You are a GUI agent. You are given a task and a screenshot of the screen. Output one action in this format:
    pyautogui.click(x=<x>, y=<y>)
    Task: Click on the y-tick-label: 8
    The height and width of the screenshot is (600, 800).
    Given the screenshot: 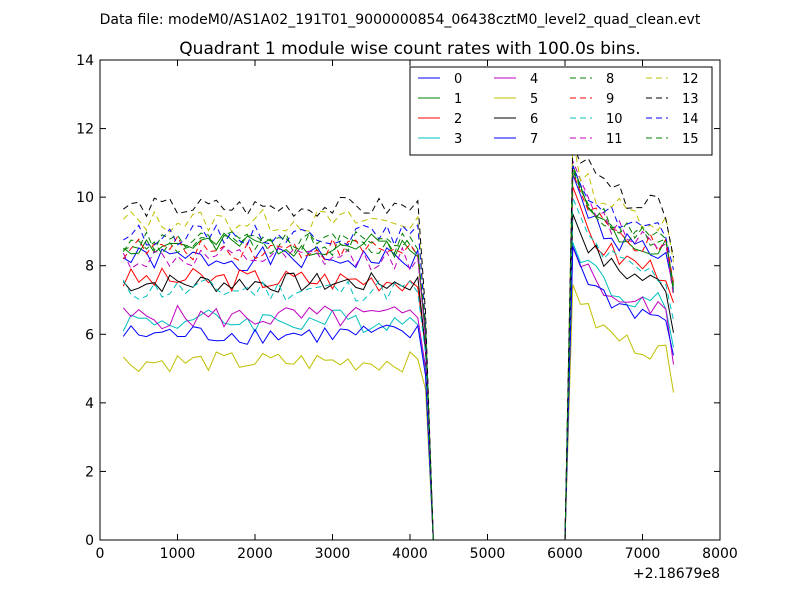 What is the action you would take?
    pyautogui.click(x=89, y=267)
    